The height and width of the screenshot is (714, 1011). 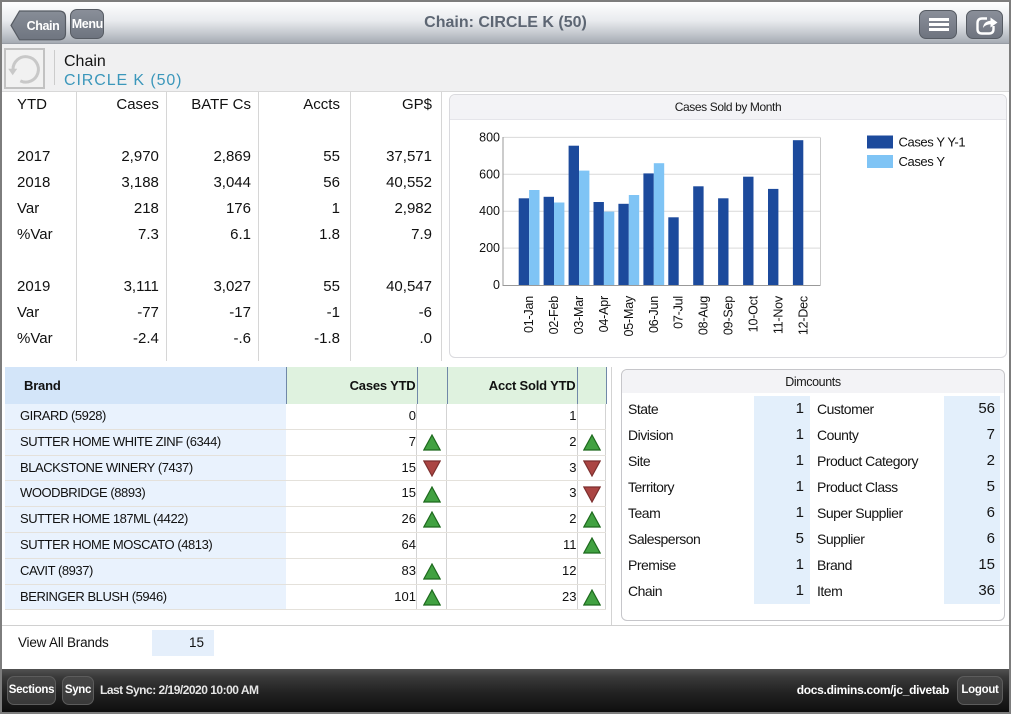 What do you see at coordinates (654, 314) in the screenshot?
I see `svg-text: 06-Jun` at bounding box center [654, 314].